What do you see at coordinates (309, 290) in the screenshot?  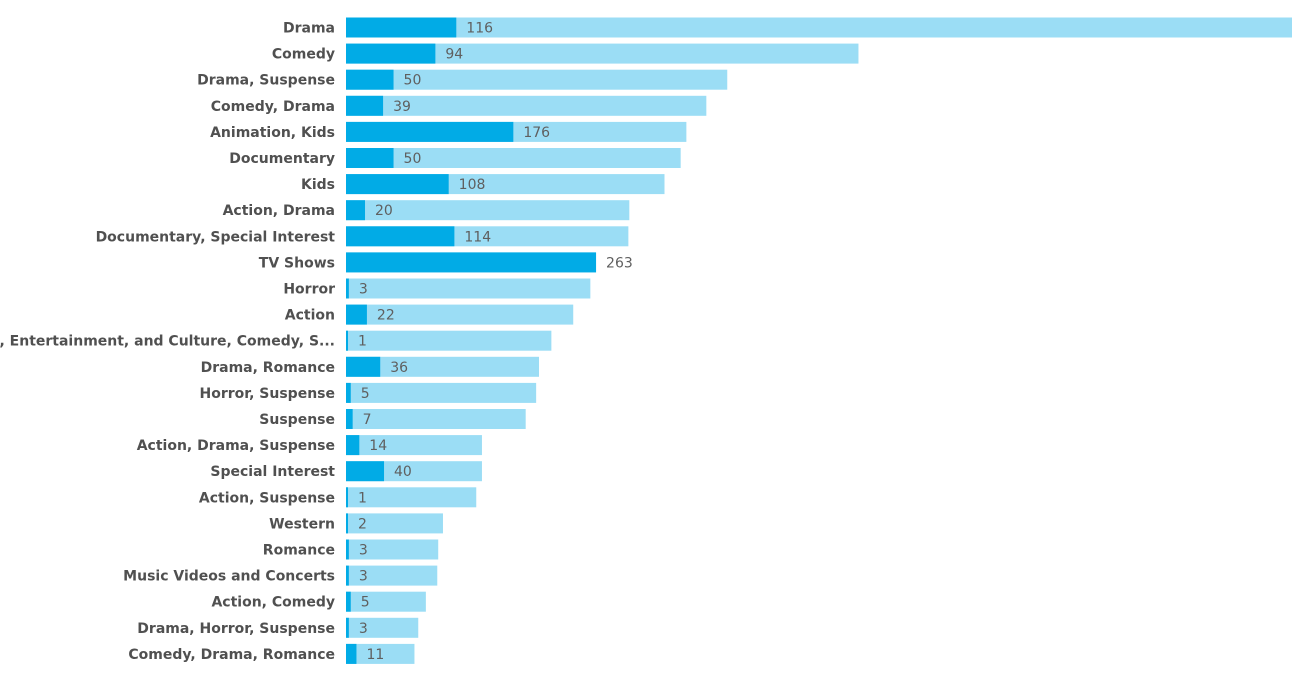 I see `category-label: Horror` at bounding box center [309, 290].